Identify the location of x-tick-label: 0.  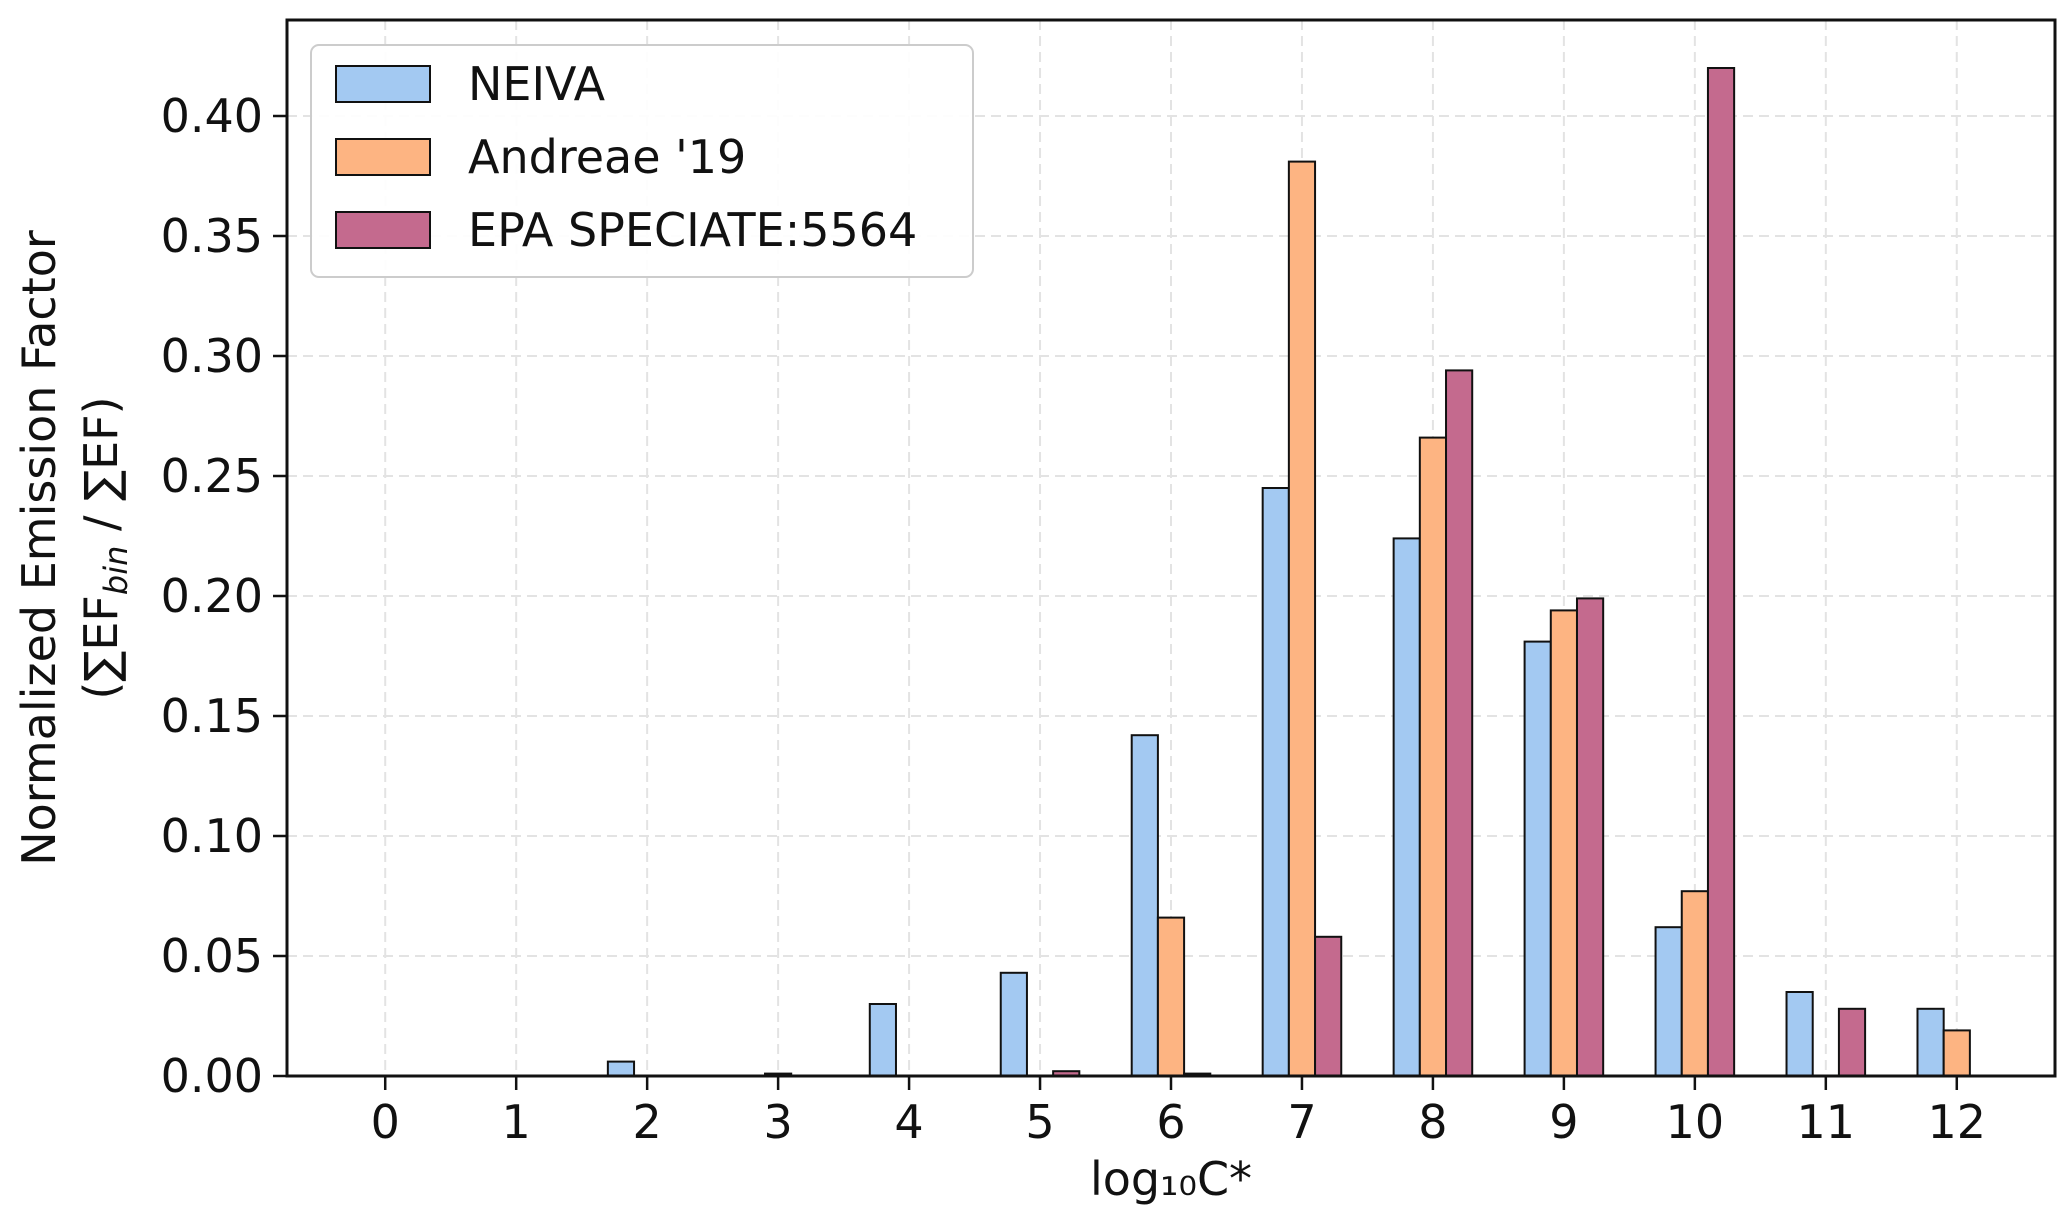
(385, 1122).